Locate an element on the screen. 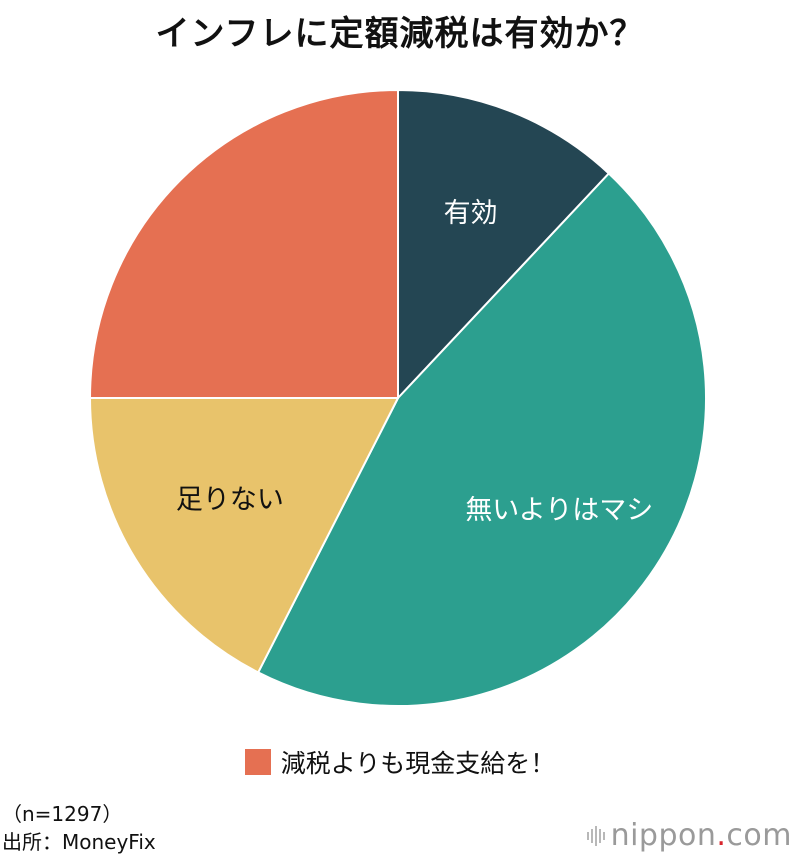 The image size is (800, 860). brand-logo: nippon.com is located at coordinates (689, 835).